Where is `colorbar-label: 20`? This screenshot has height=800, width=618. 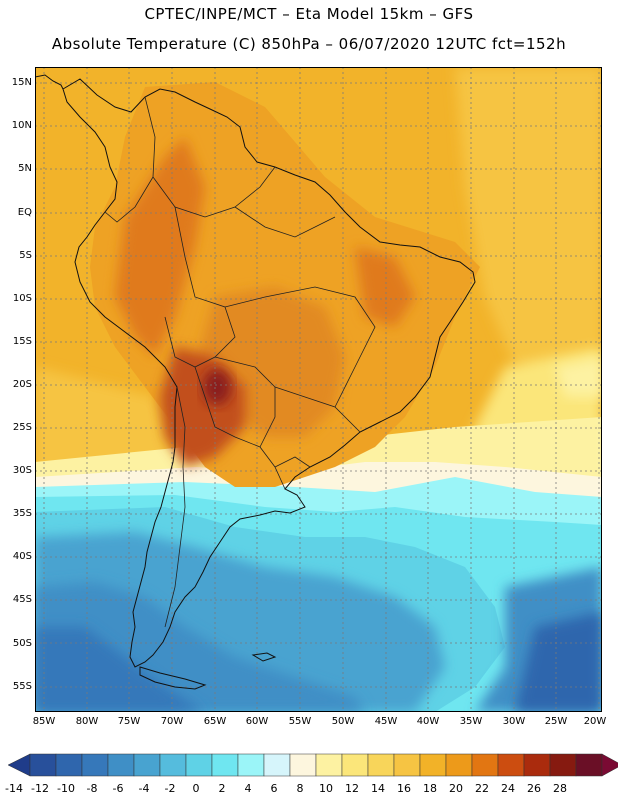
colorbar-label: 20 is located at coordinates (456, 788).